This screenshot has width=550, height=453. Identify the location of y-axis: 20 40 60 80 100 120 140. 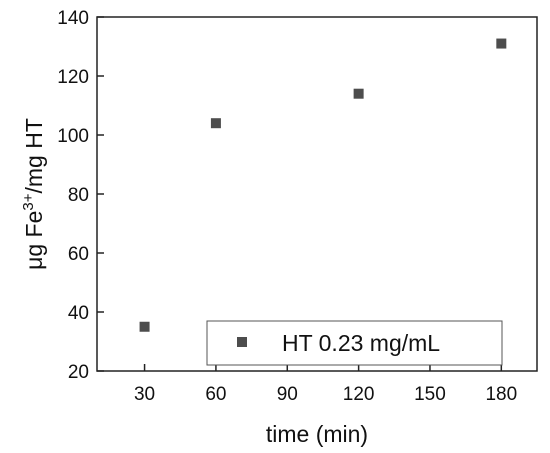
(80, 195).